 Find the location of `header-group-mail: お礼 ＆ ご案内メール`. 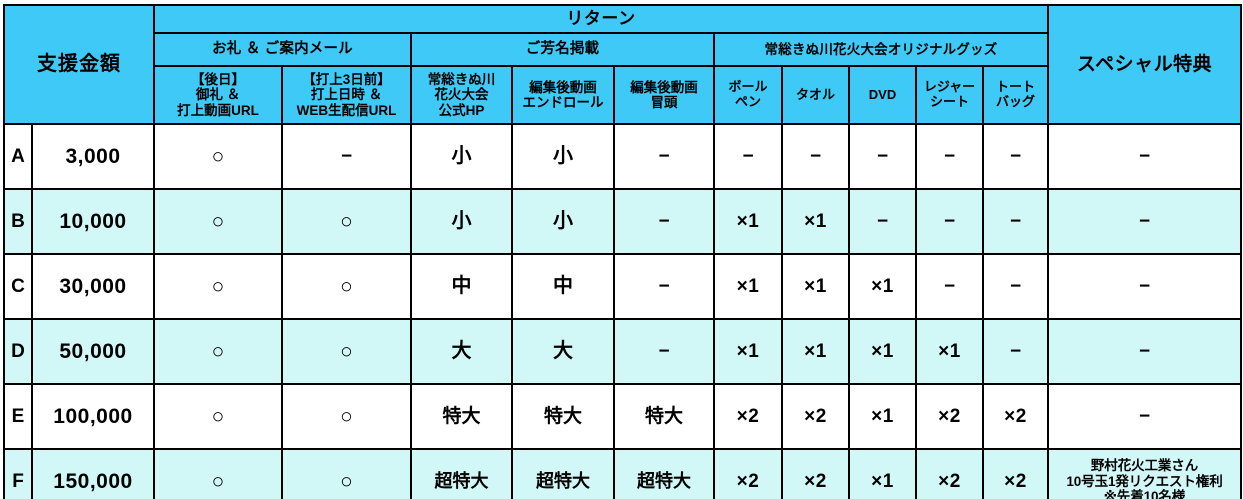

header-group-mail: お礼 ＆ ご案内メール is located at coordinates (282, 49).